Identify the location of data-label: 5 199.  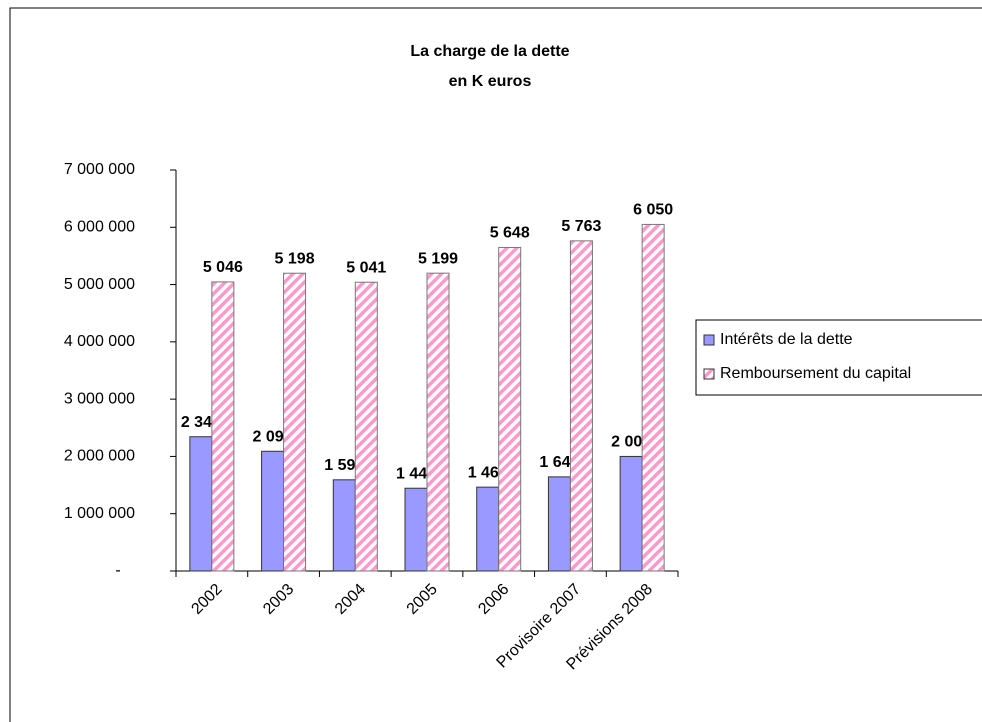
(438, 258).